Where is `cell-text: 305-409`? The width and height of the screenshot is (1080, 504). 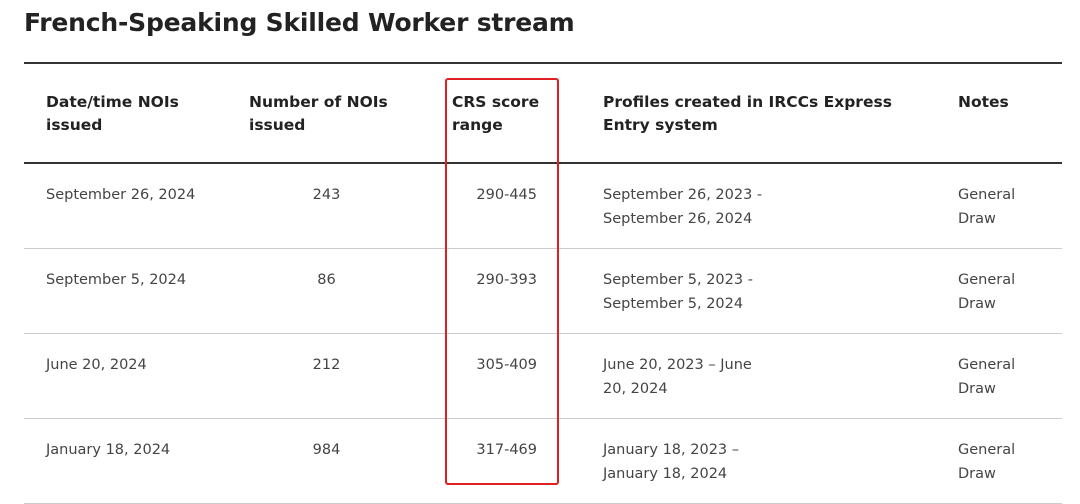 cell-text: 305-409 is located at coordinates (506, 365).